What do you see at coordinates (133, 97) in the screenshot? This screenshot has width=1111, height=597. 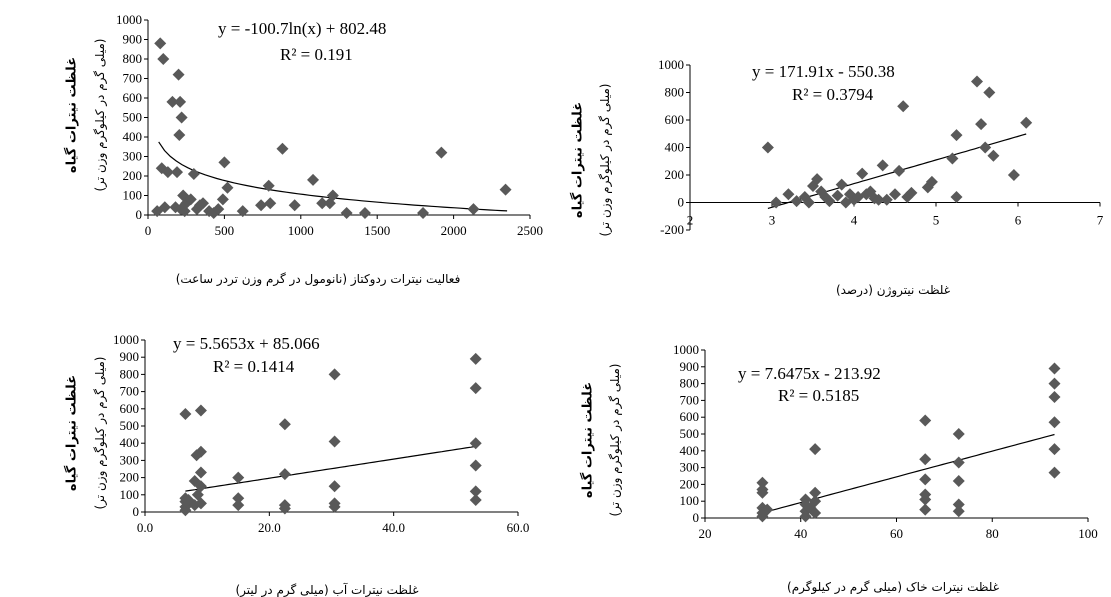 I see `y-tick-label: 600` at bounding box center [133, 97].